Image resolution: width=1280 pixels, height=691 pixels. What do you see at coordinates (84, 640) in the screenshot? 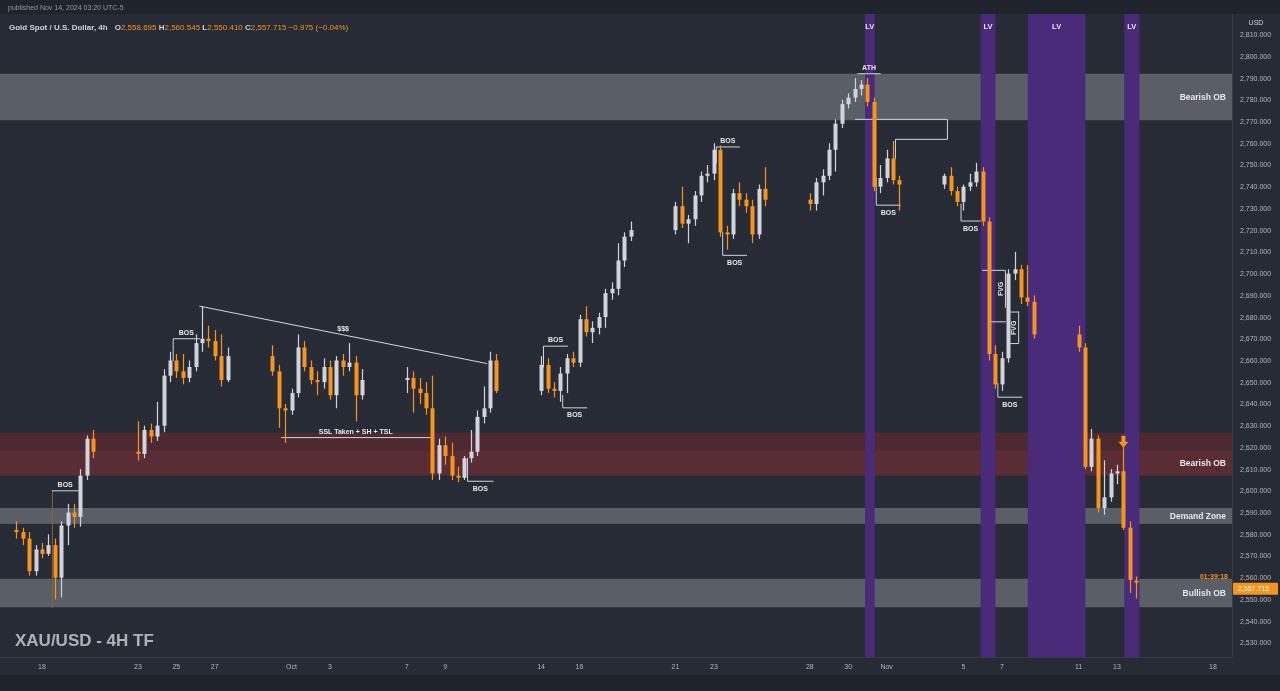
I see `text: XAU/USD - 4H TF` at bounding box center [84, 640].